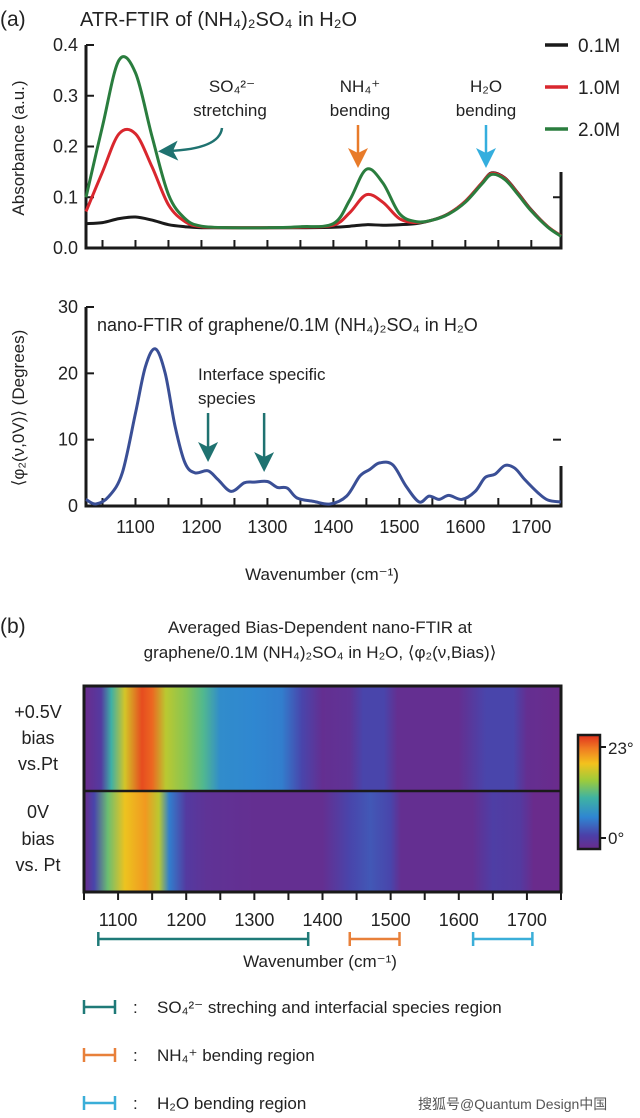 The image size is (640, 1118). I want to click on row-label: vs. Pt, so click(37, 865).